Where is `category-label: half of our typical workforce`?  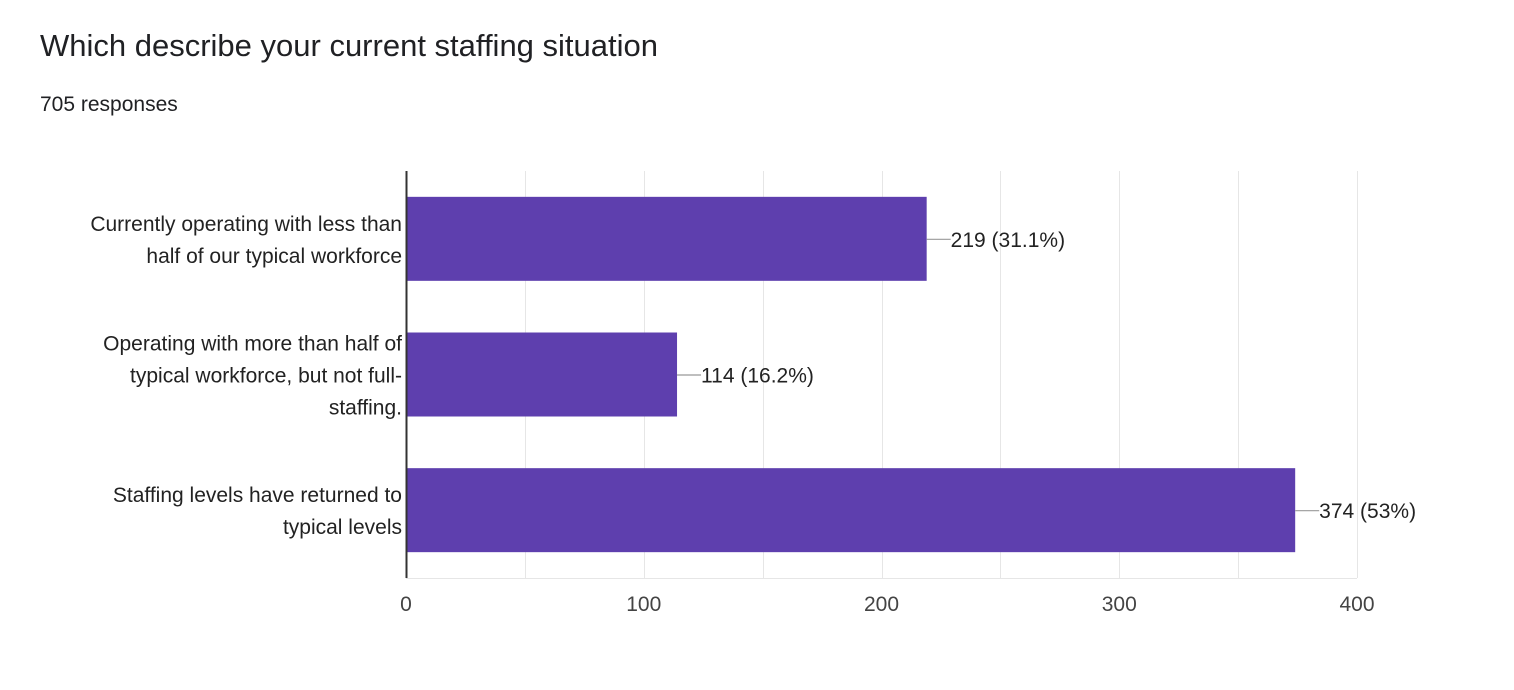 category-label: half of our typical workforce is located at coordinates (274, 256).